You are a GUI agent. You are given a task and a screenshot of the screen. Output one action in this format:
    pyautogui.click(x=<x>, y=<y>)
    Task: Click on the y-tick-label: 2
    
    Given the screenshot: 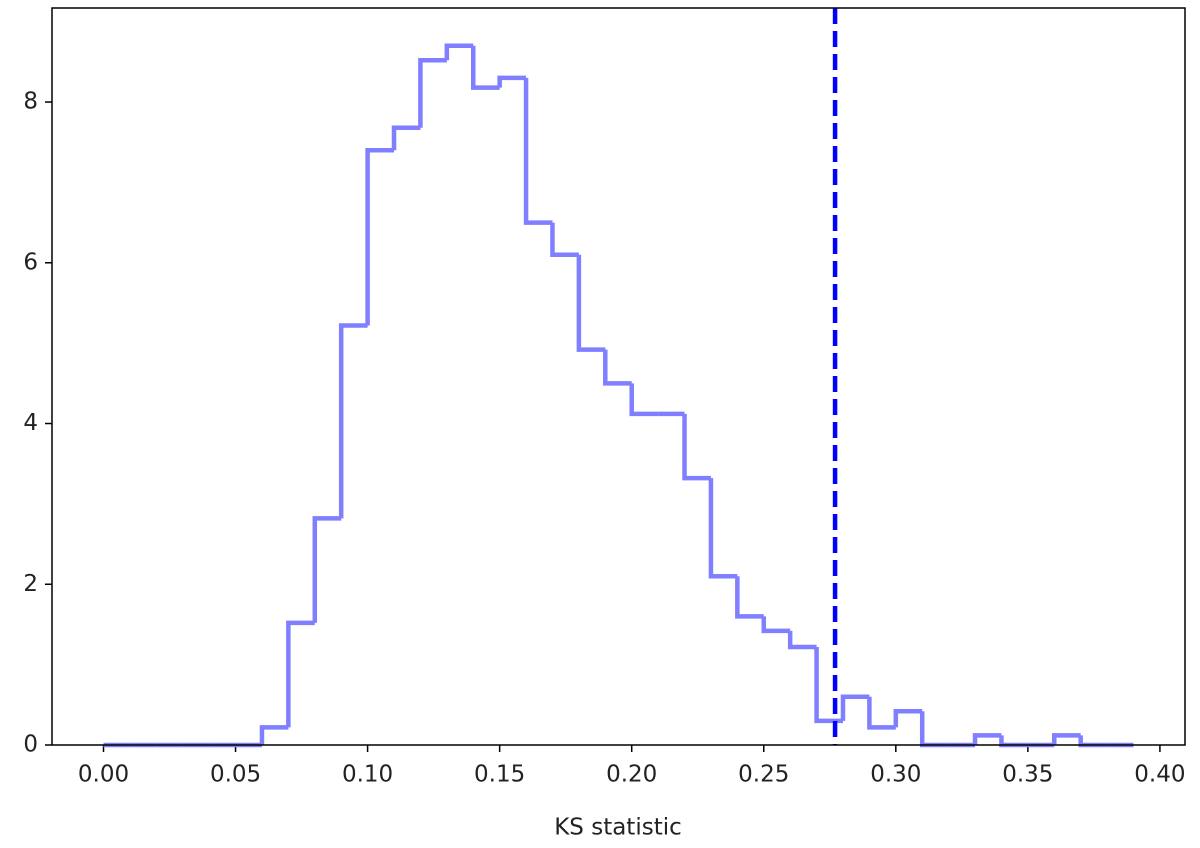 What is the action you would take?
    pyautogui.click(x=30, y=584)
    